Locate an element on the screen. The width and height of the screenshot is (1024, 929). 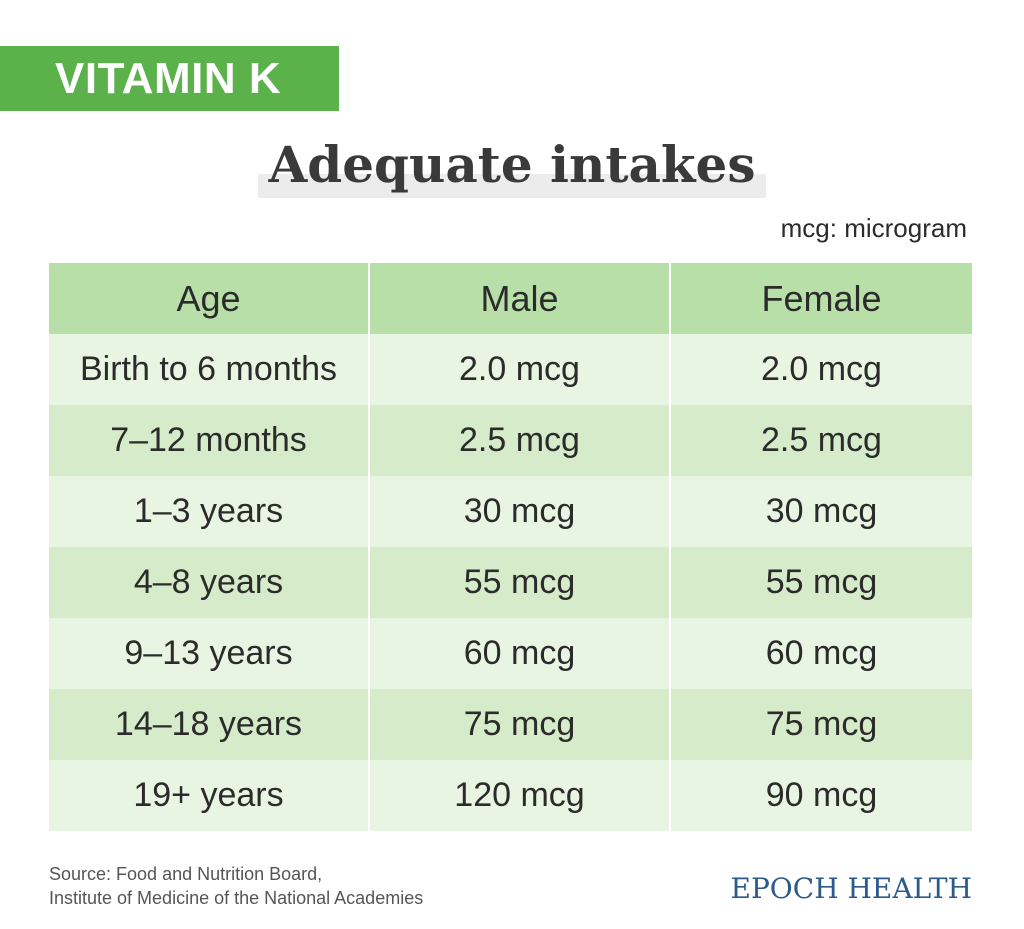
table-row: 9–13 years 60 mcg 60 mcg is located at coordinates (510, 653).